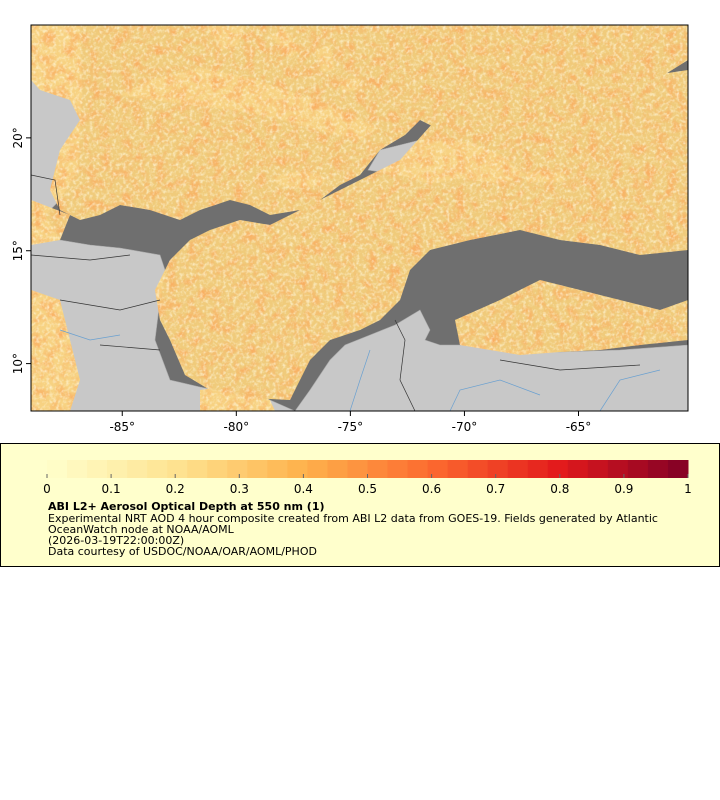  I want to click on colorbar-tick-label: 0, so click(47, 489).